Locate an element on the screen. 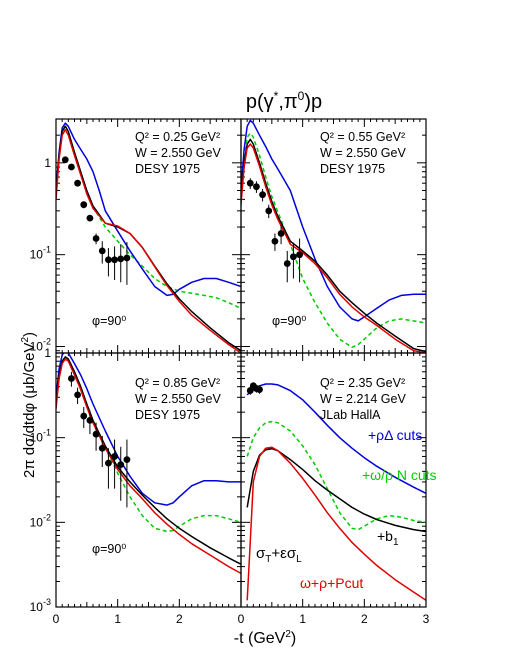 The width and height of the screenshot is (510, 660). panel-info-line: Q² = 0.25 GeV² is located at coordinates (177, 137).